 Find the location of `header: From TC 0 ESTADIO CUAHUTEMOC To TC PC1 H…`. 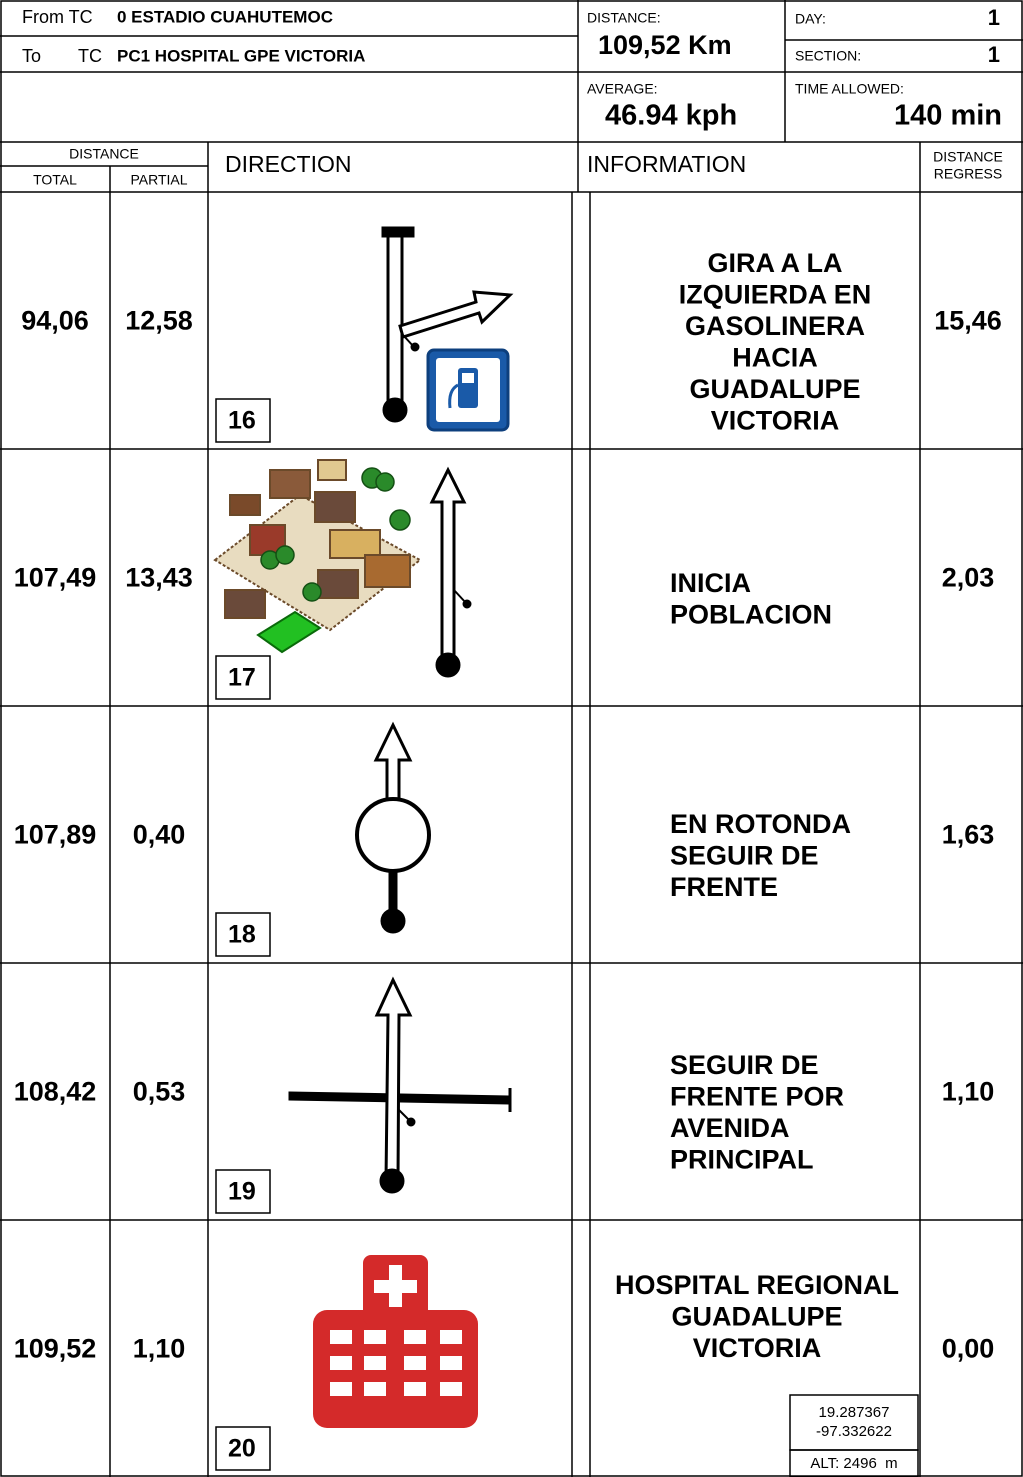

header: From TC 0 ESTADIO CUAHUTEMOC To TC PC1 H… is located at coordinates (512, 96).